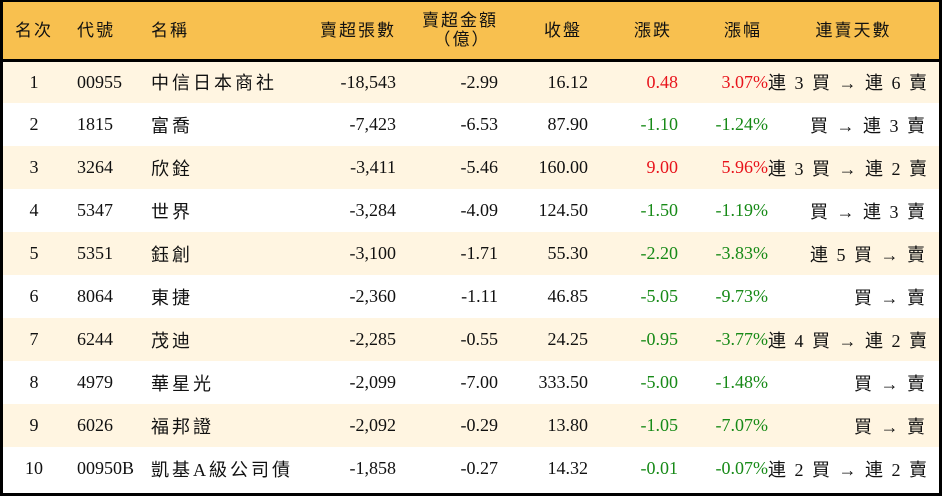 Image resolution: width=942 pixels, height=496 pixels. What do you see at coordinates (34, 253) in the screenshot?
I see `rank-cell: 5` at bounding box center [34, 253].